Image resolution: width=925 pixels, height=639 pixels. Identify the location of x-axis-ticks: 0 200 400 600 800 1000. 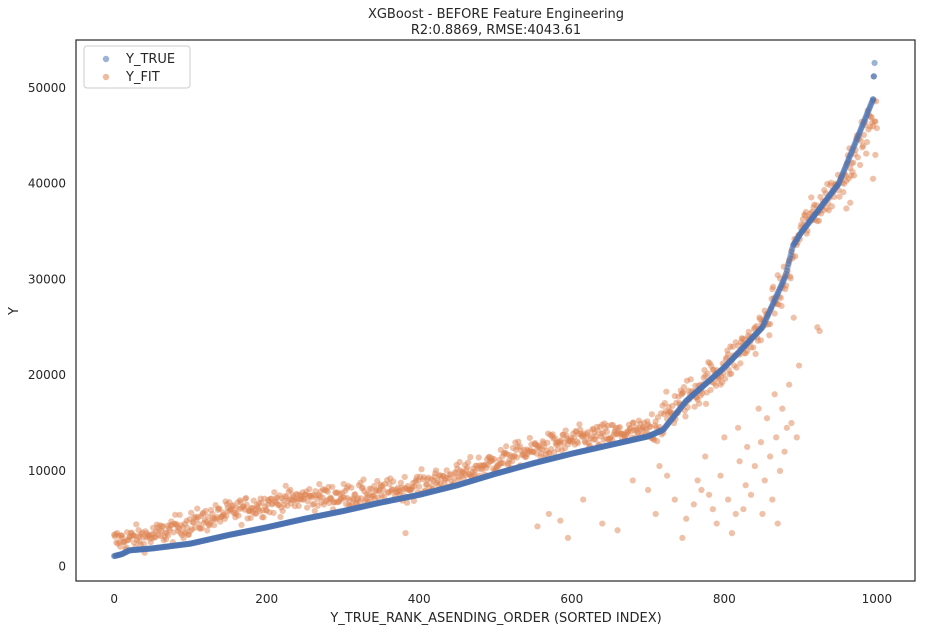
(501, 599).